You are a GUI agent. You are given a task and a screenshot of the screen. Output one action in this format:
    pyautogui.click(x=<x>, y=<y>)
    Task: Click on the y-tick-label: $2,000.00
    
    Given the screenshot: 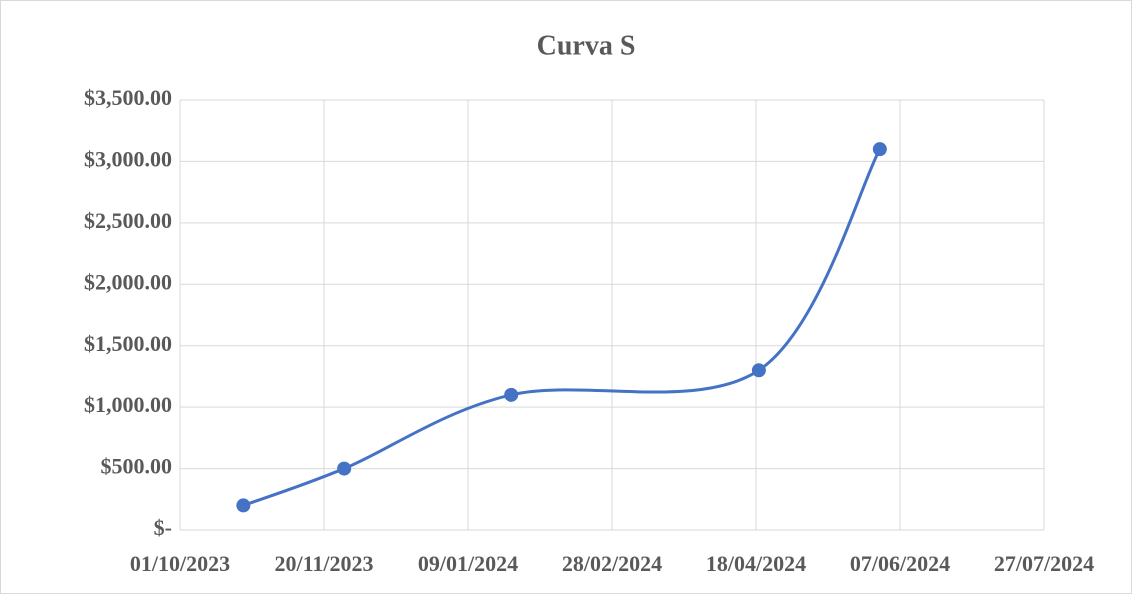 What is the action you would take?
    pyautogui.click(x=128, y=281)
    